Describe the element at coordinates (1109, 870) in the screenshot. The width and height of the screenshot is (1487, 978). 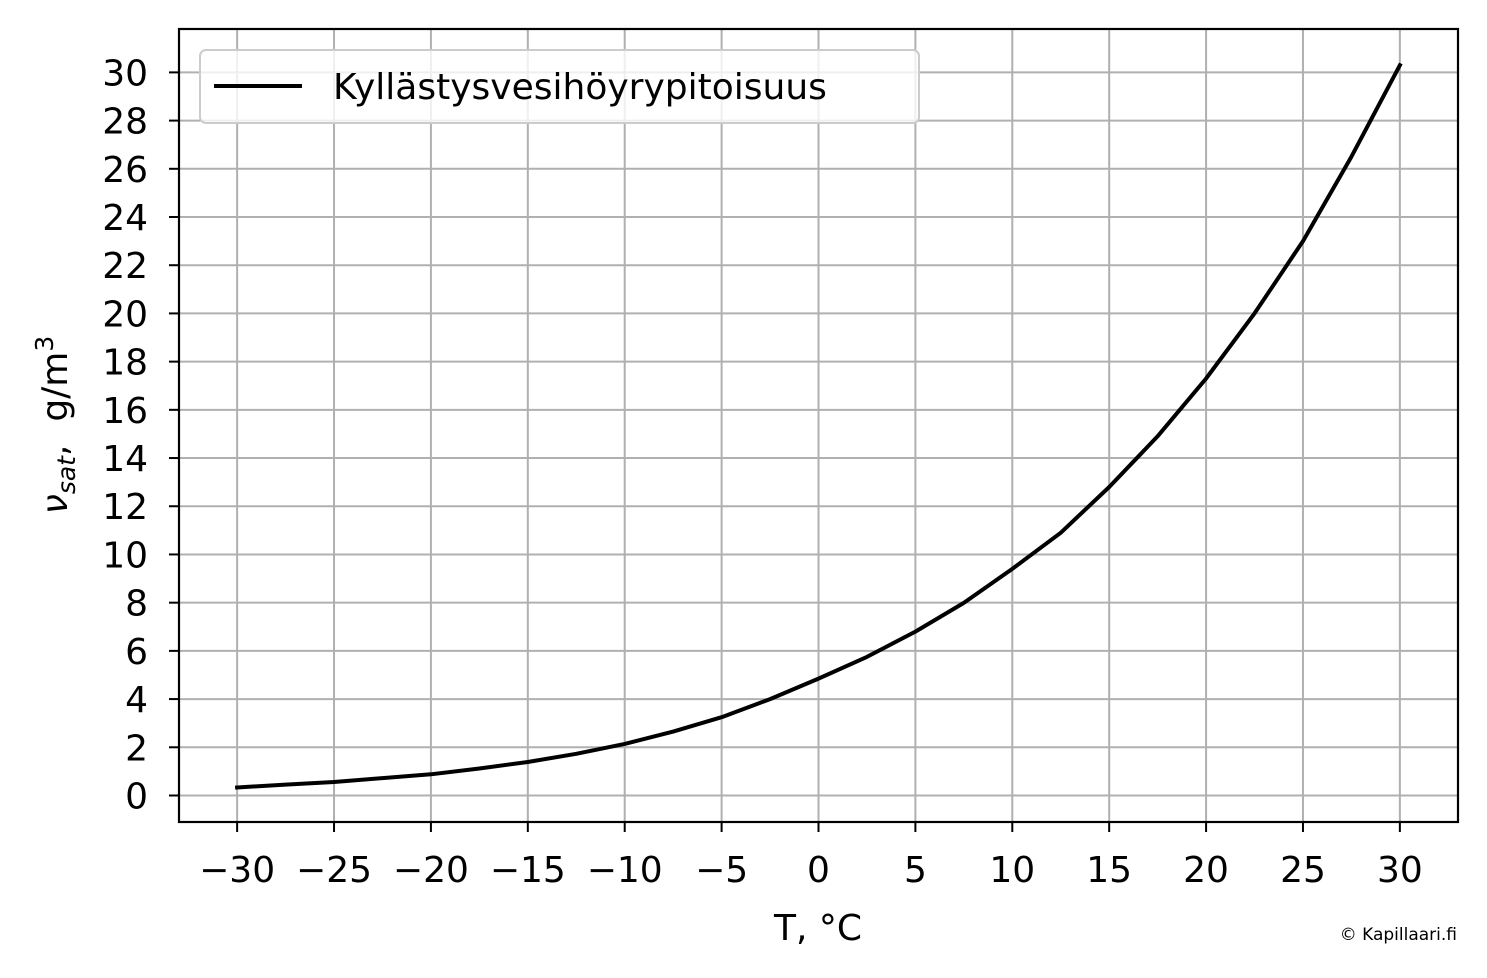
I see `x-tick-label: 15` at that location.